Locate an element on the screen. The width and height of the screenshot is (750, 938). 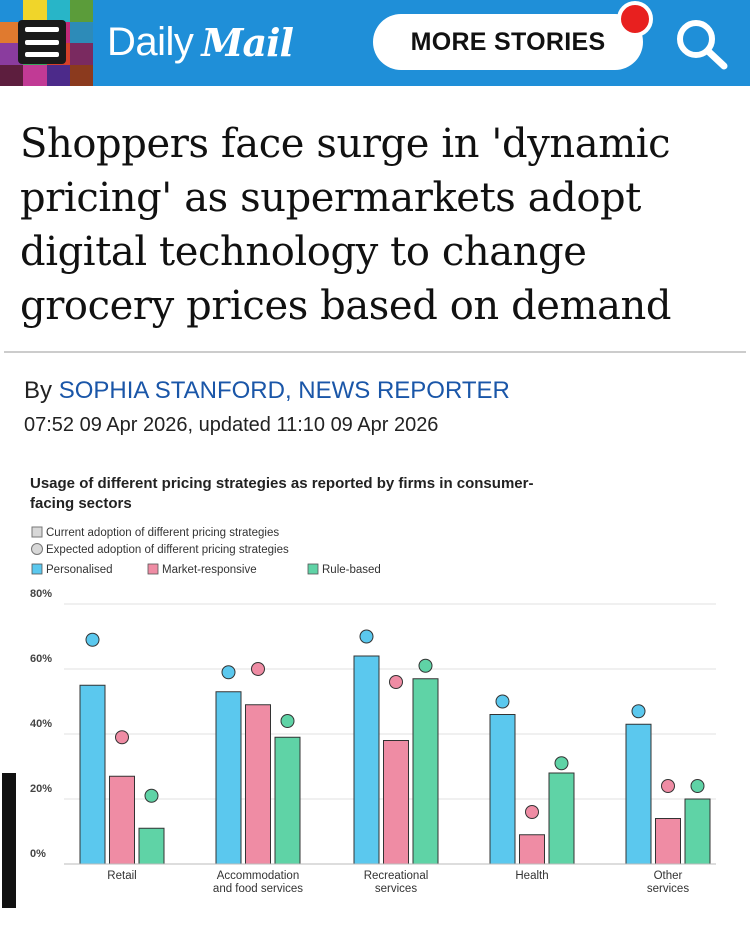
legend-series-label: Rule-based is located at coordinates (351, 570).